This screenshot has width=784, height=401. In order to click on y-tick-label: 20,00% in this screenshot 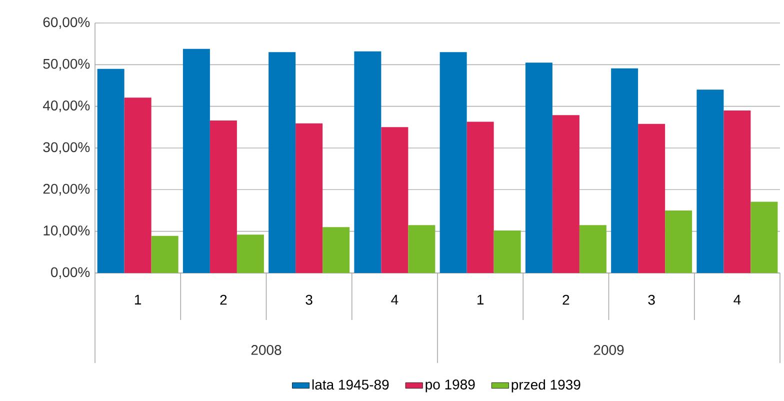, I will do `click(66, 190)`.